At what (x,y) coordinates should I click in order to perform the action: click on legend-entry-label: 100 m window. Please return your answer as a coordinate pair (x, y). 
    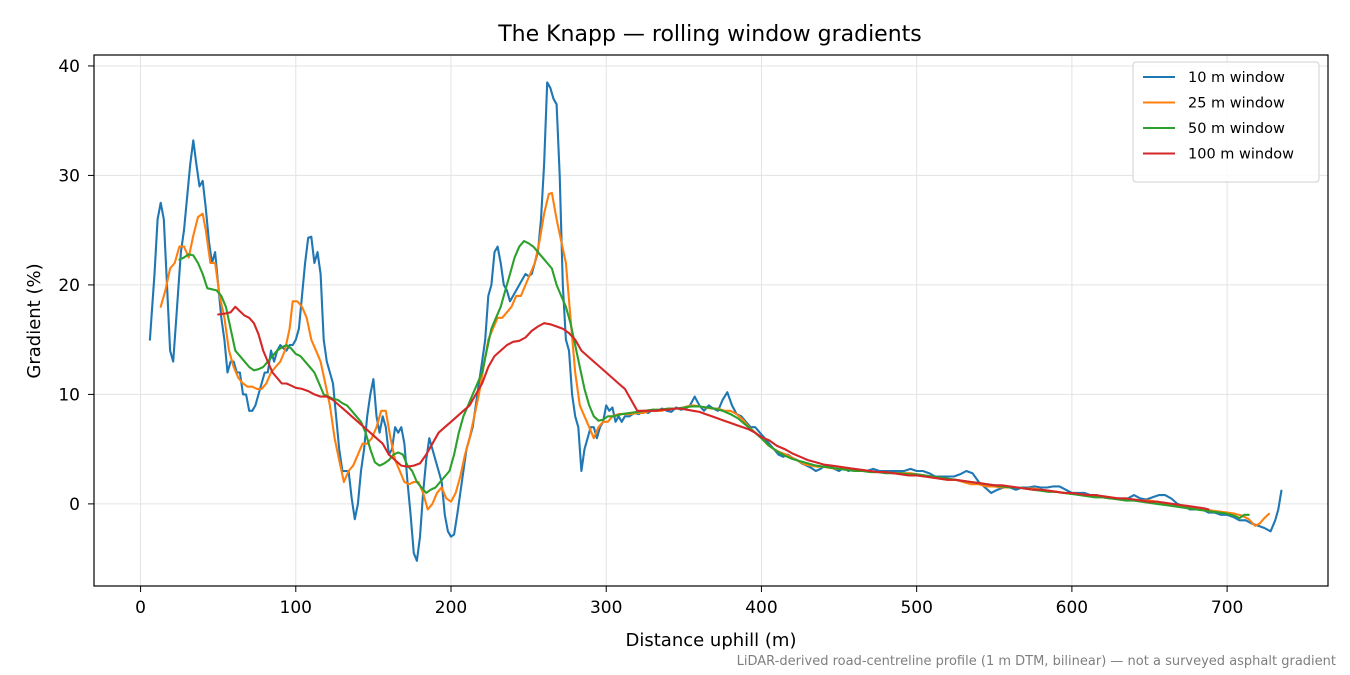
    Looking at the image, I should click on (1241, 155).